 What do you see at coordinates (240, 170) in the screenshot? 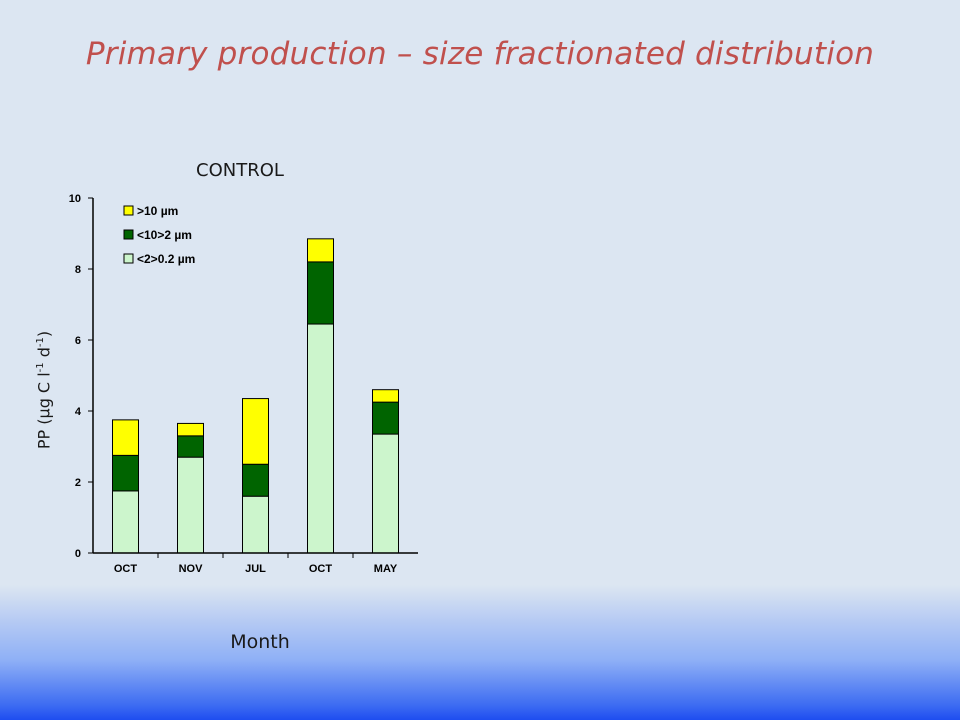
I see `chart-title: CONTROL` at bounding box center [240, 170].